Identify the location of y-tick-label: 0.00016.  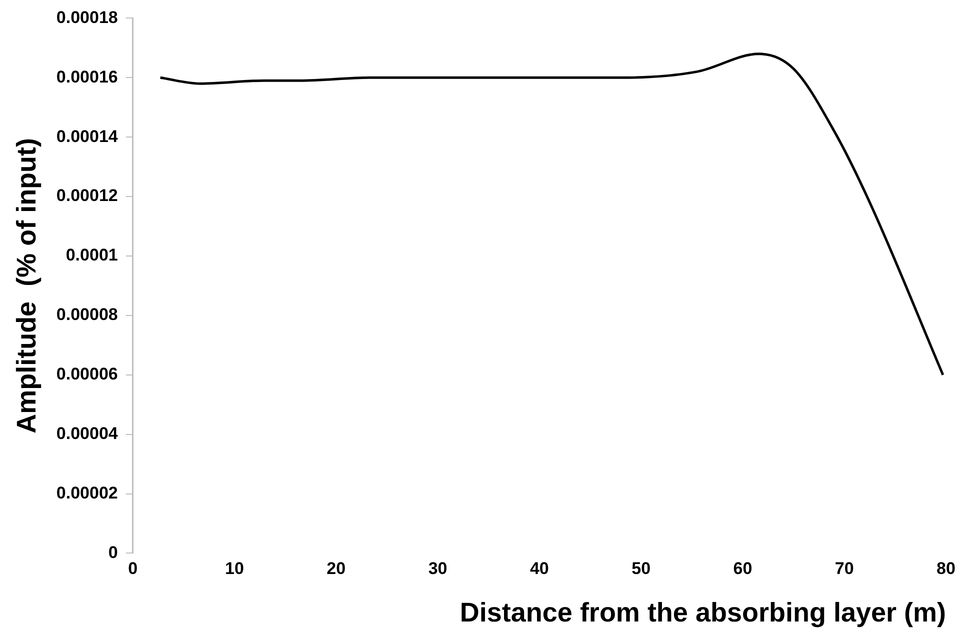
(87, 76).